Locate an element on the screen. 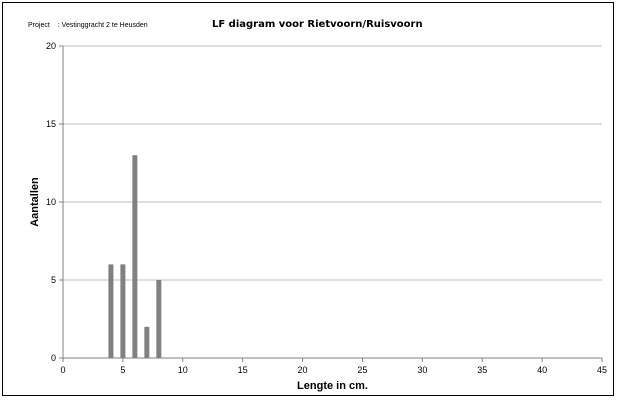 Image resolution: width=618 pixels, height=400 pixels. y-tick-label-0: 0 is located at coordinates (53, 358).